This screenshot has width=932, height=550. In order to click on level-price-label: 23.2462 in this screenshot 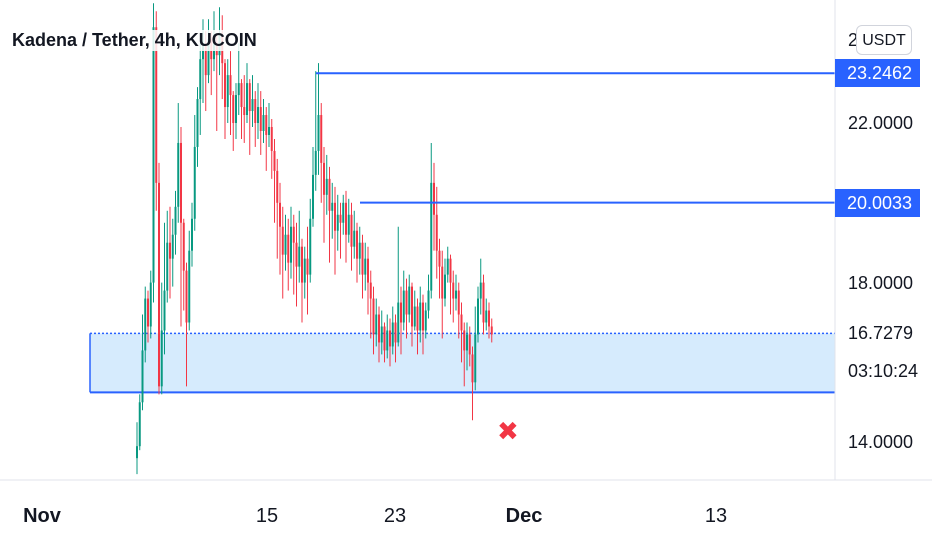, I will do `click(877, 73)`.